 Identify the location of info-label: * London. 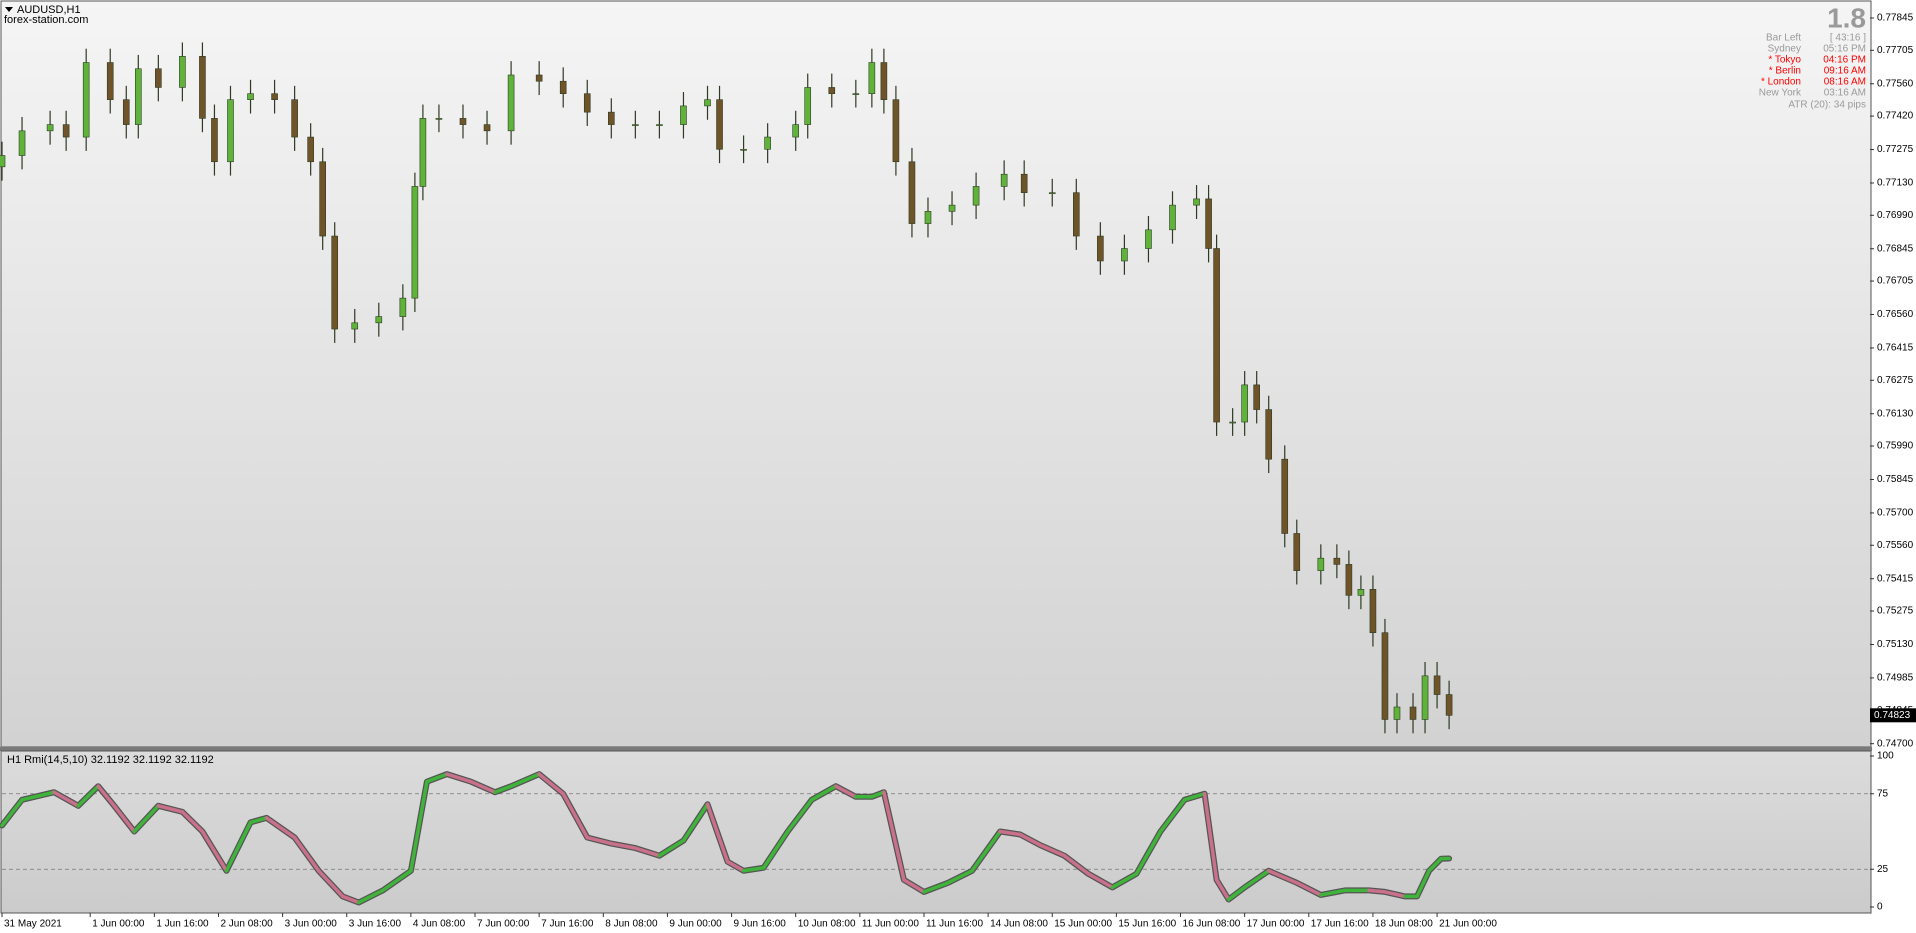
(1781, 82).